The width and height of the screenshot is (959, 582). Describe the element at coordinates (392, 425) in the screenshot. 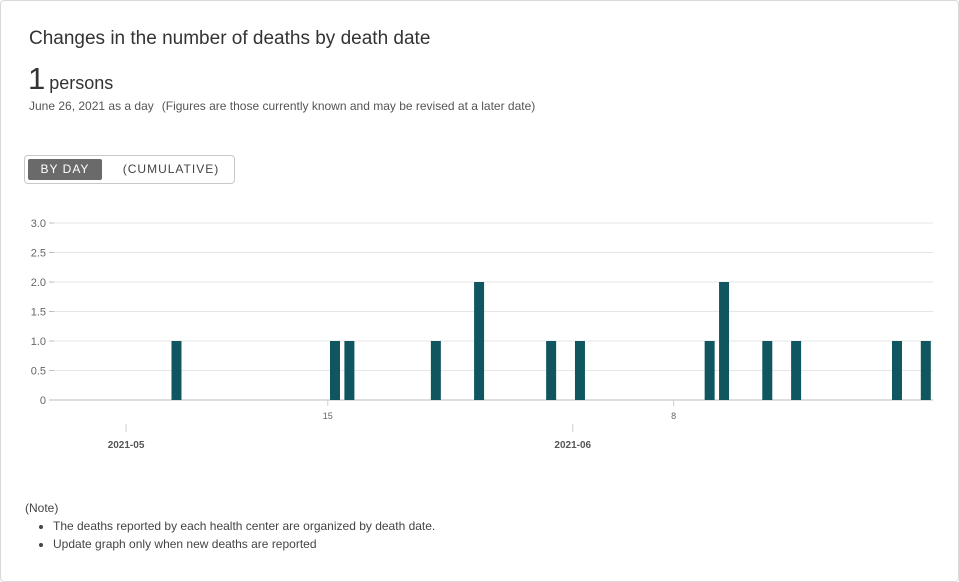

I see `x-axis-ticks: 15 8 2021-05 2021-06` at that location.